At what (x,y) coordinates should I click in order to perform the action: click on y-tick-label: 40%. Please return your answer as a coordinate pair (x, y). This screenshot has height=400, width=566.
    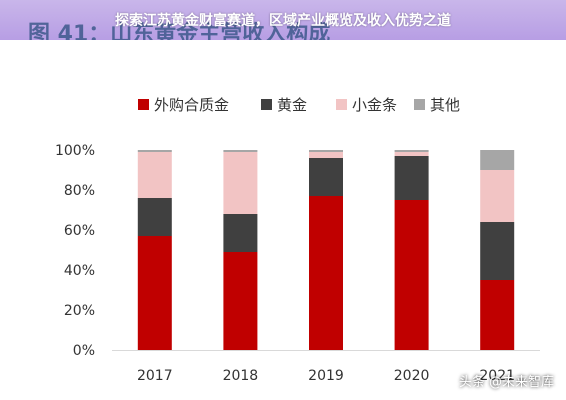
    Looking at the image, I should click on (79, 271).